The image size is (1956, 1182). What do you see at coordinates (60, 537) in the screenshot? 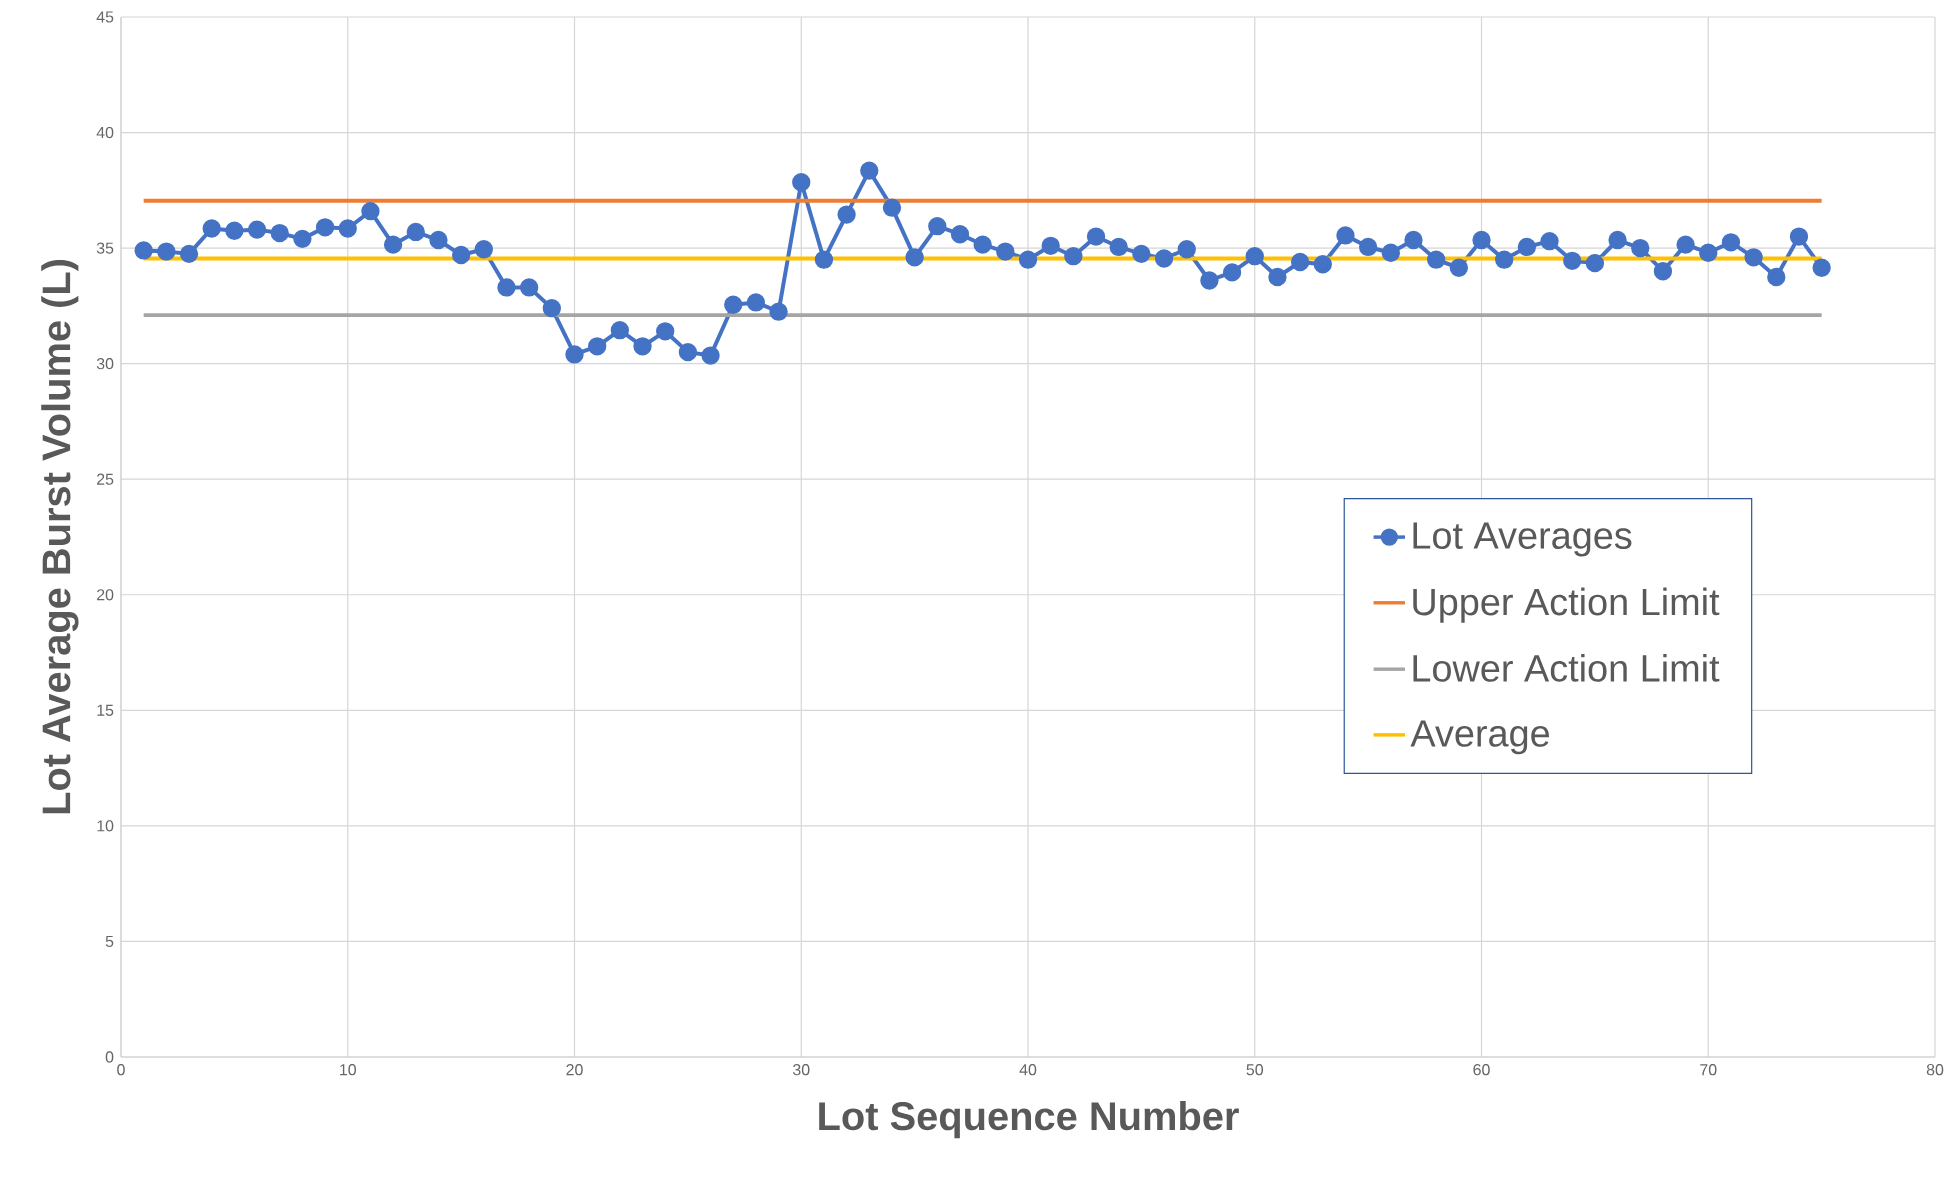
I see `y-axis-title: Lot Average Burst Volume (L)` at bounding box center [60, 537].